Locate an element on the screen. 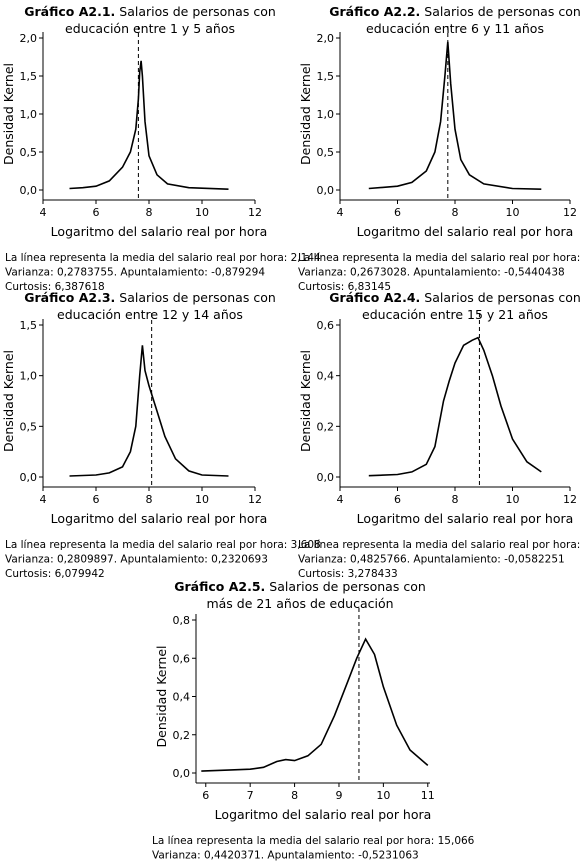 The width and height of the screenshot is (580, 863). title-number: Gráfico A2.4. is located at coordinates (374, 297).